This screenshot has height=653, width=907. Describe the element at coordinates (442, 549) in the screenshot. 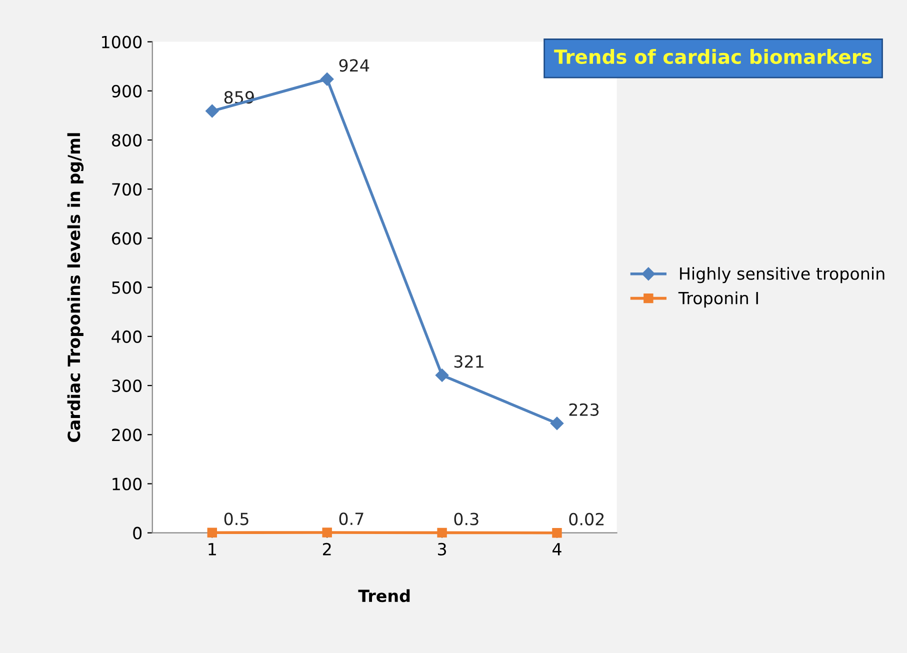

I see `x-tick-label: 3` at that location.